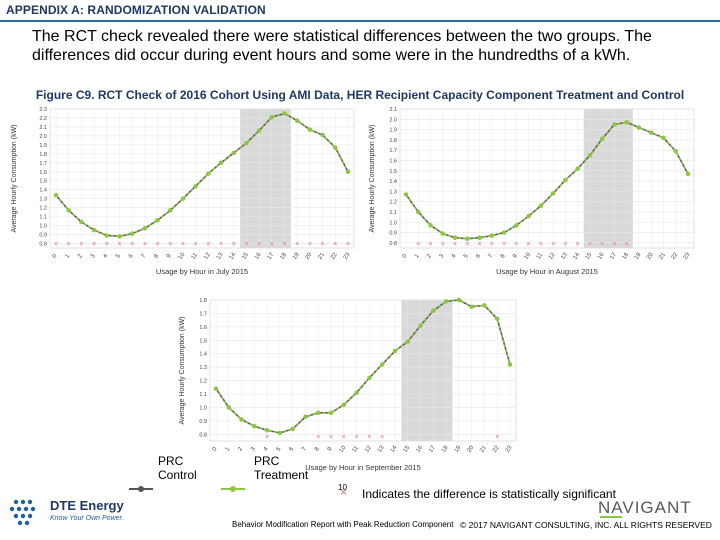  Describe the element at coordinates (427, 370) in the screenshot. I see `event-shade` at that location.